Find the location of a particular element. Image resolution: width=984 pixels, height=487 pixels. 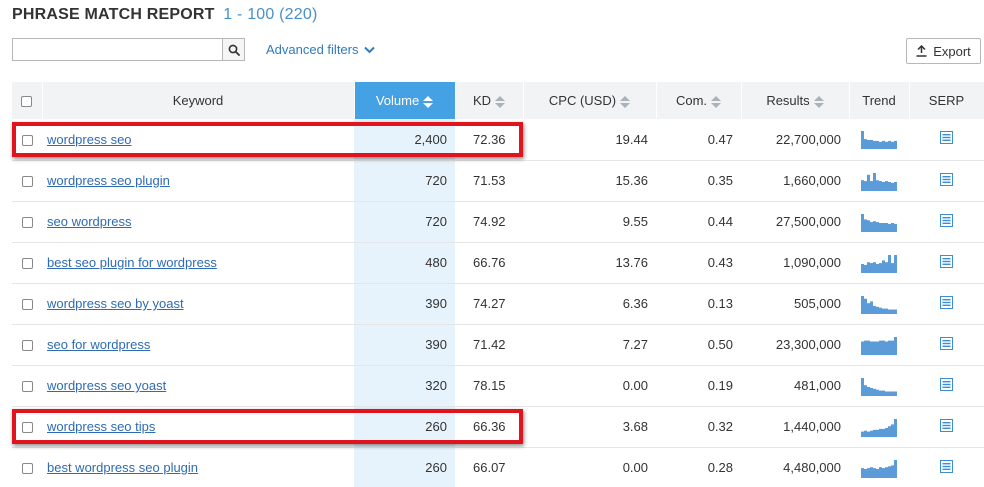

keyword-link: best seo plugin for wordpress is located at coordinates (132, 262).